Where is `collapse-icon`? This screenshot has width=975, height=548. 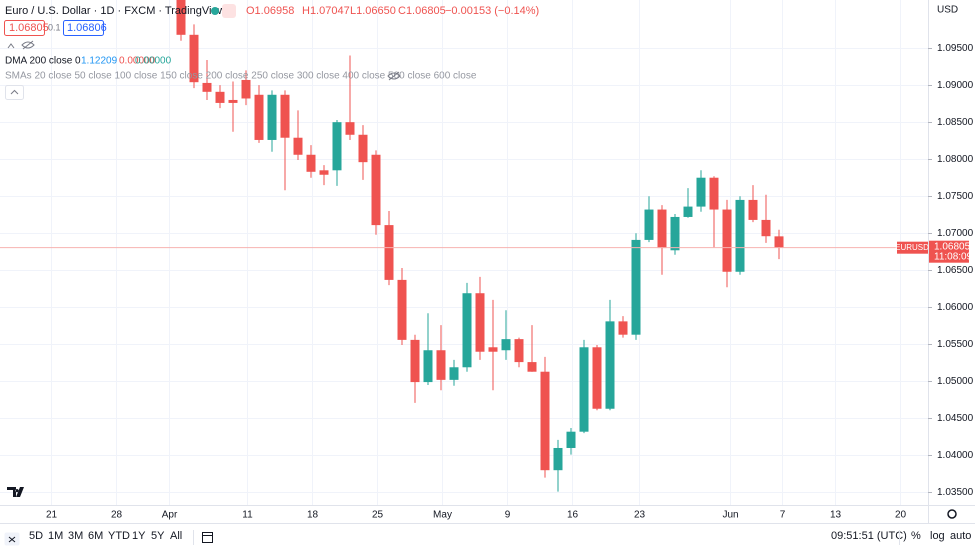 collapse-icon is located at coordinates (11, 46).